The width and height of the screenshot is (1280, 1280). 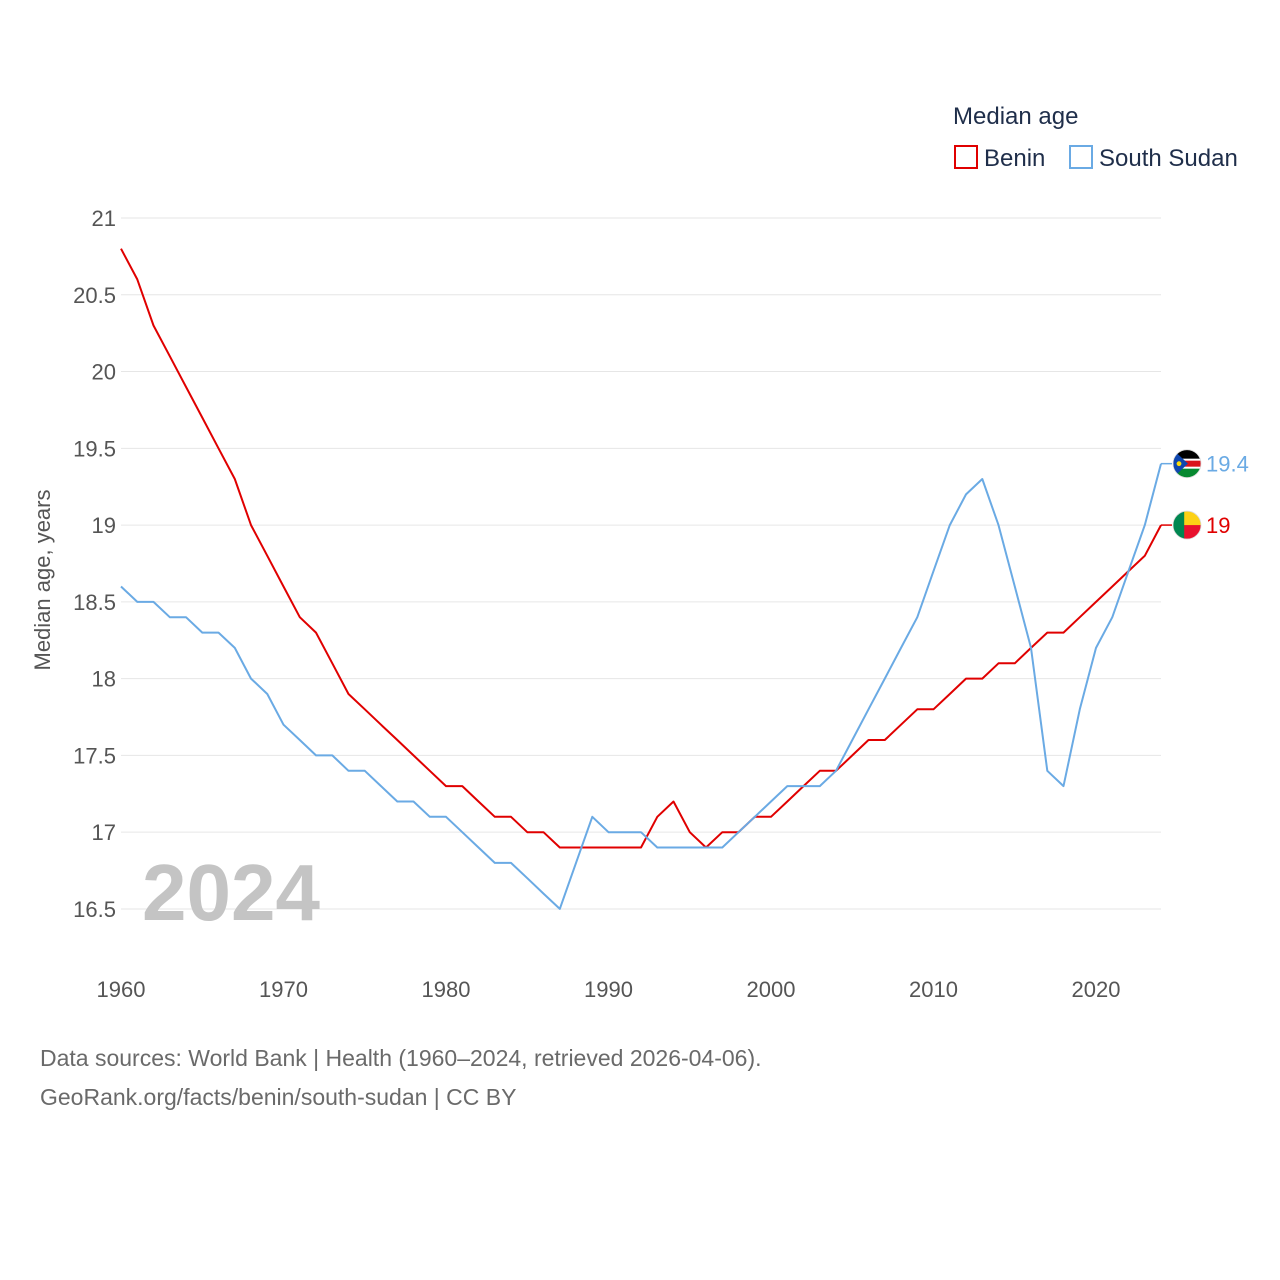 What do you see at coordinates (231, 892) in the screenshot?
I see `year-watermark: 2024` at bounding box center [231, 892].